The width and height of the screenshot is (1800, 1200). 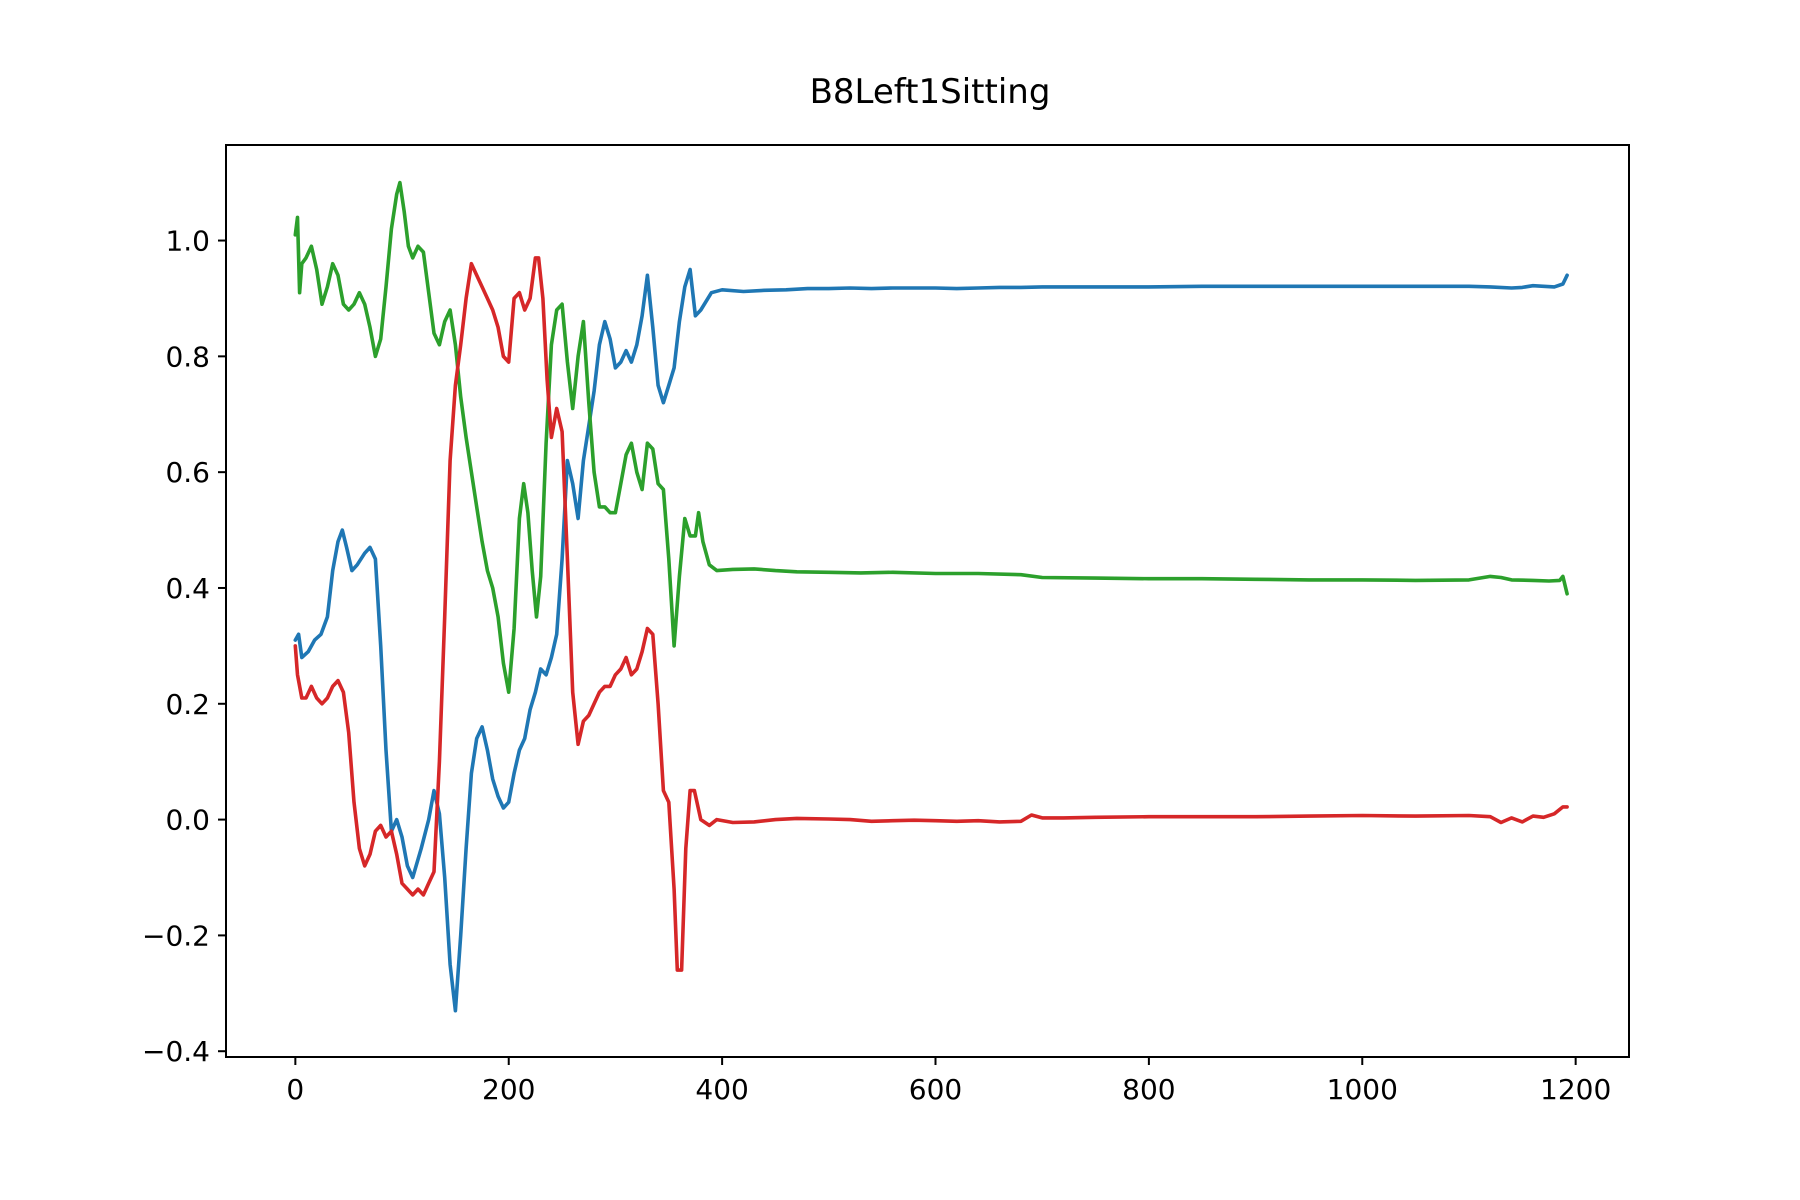 I want to click on y-tick-label: −0.2, so click(x=176, y=935).